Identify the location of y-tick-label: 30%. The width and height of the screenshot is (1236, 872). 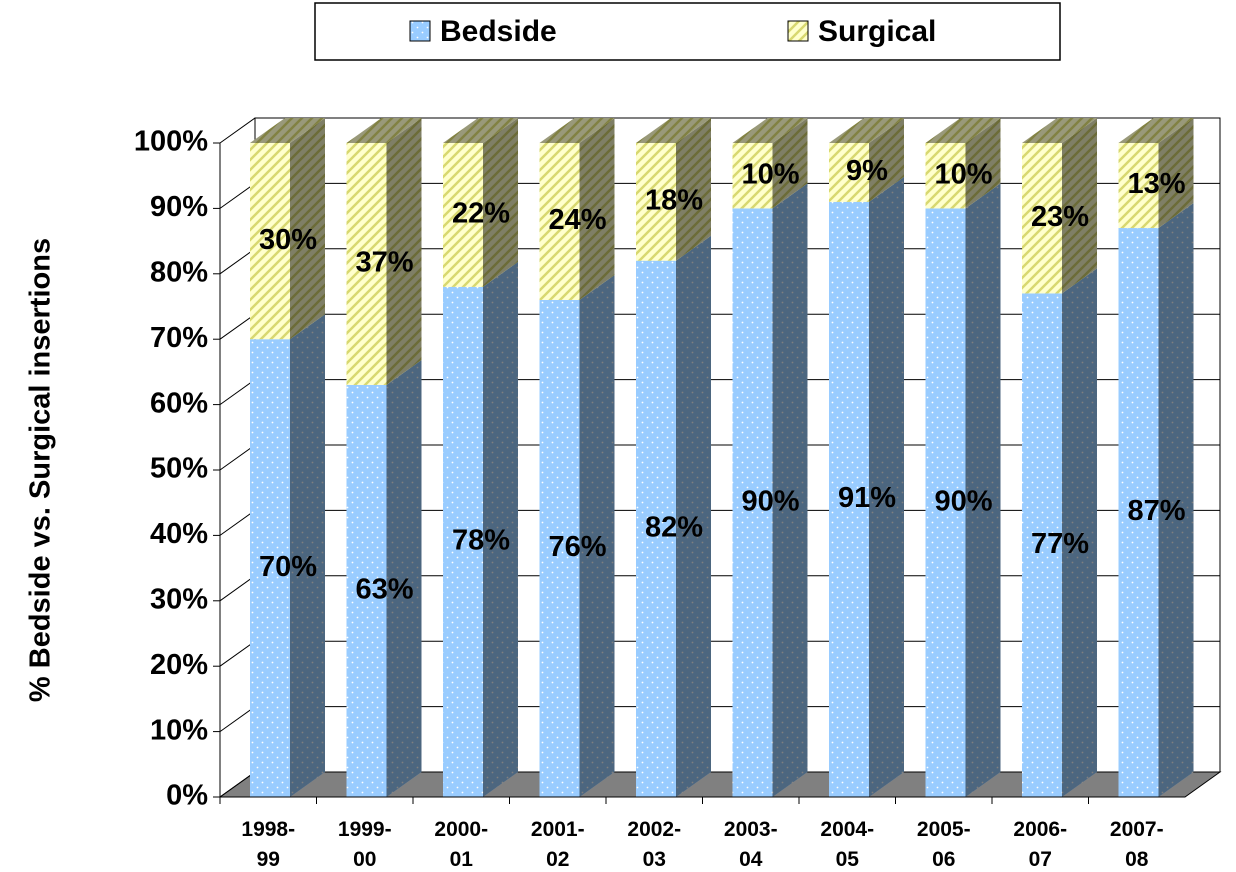
(179, 599).